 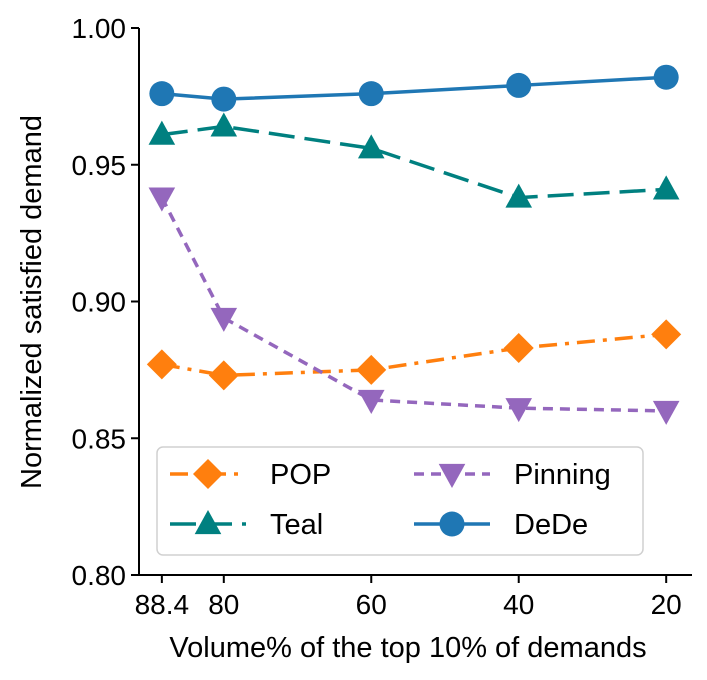 I want to click on legend-label-teal: Teal, so click(x=296, y=525).